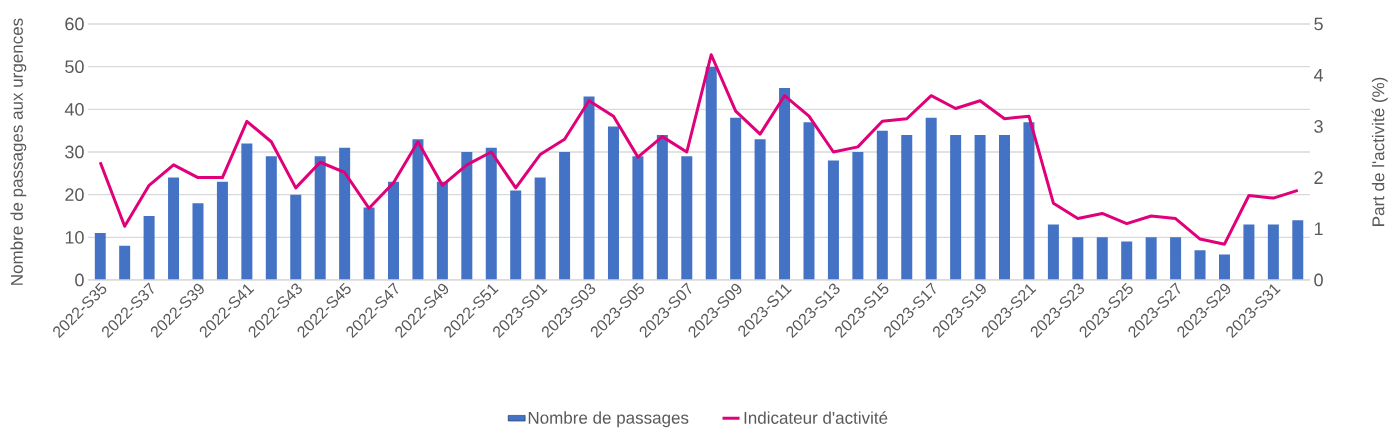  Describe the element at coordinates (1318, 24) in the screenshot. I see `y2-tick-label: 5` at that location.